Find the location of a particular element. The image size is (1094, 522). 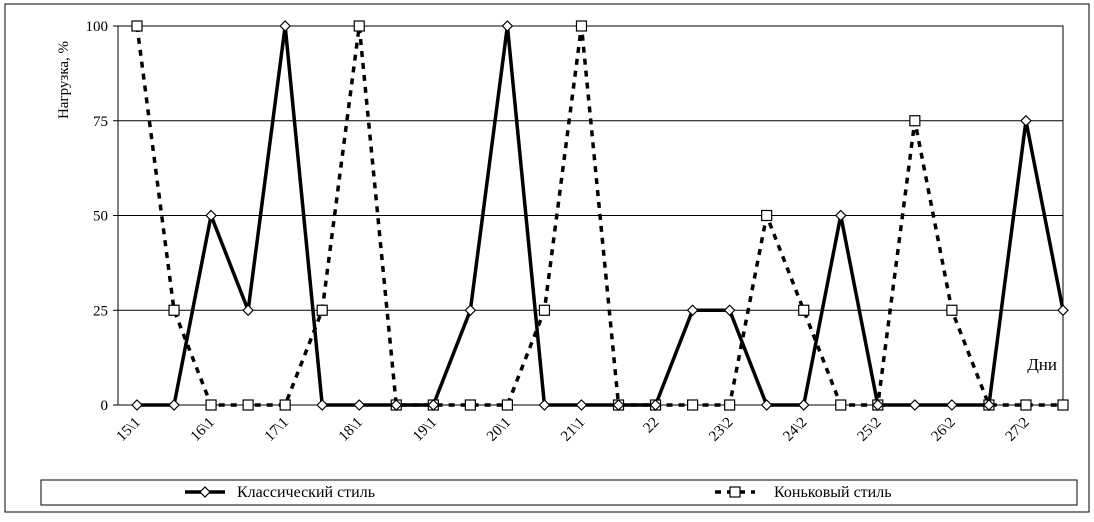

legend-label-1: Классический стиль is located at coordinates (306, 492).